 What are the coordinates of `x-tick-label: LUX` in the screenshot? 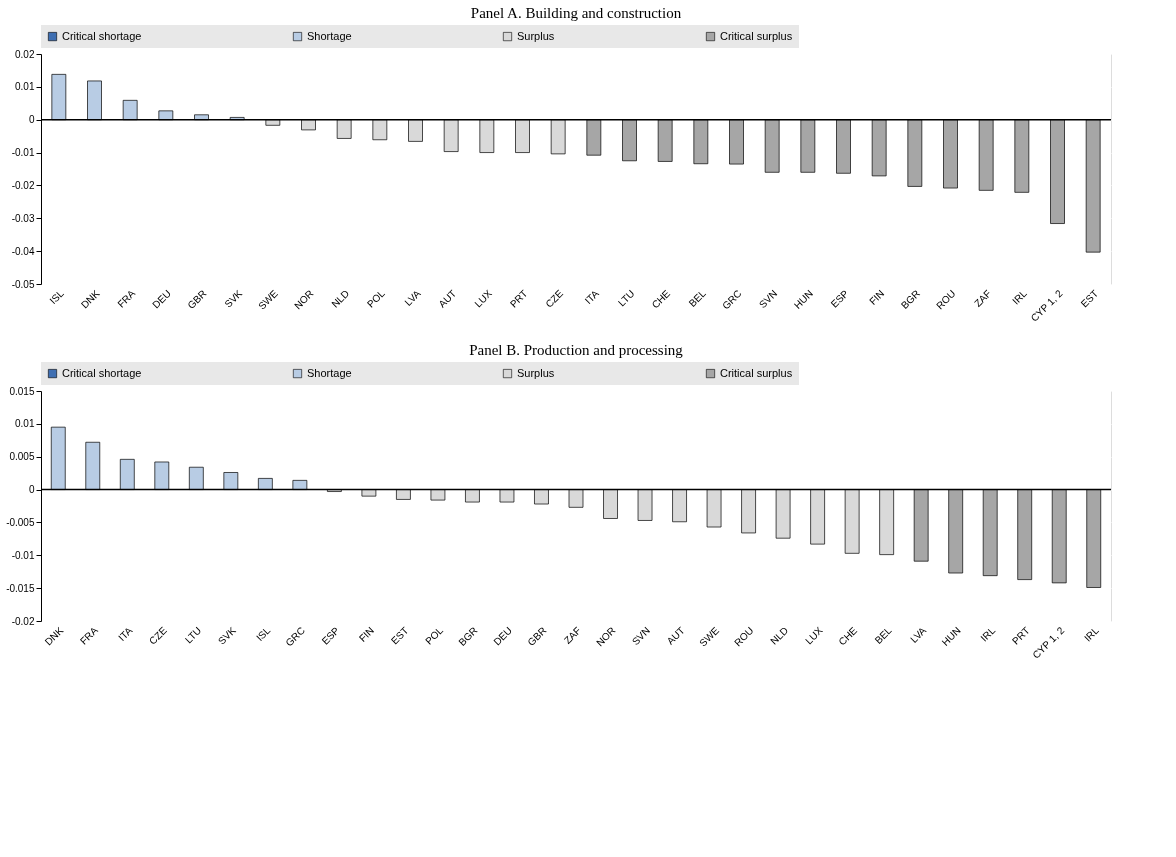 It's located at (814, 635).